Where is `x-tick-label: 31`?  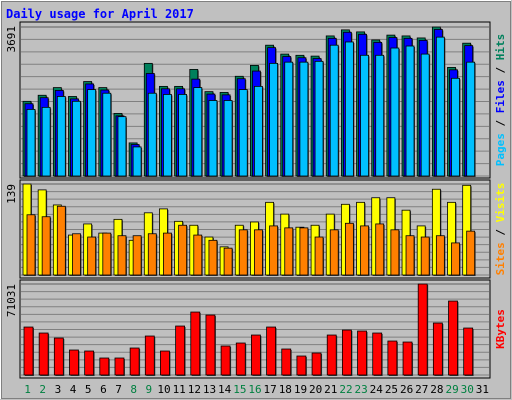 x-tick-label: 31 is located at coordinates (482, 389).